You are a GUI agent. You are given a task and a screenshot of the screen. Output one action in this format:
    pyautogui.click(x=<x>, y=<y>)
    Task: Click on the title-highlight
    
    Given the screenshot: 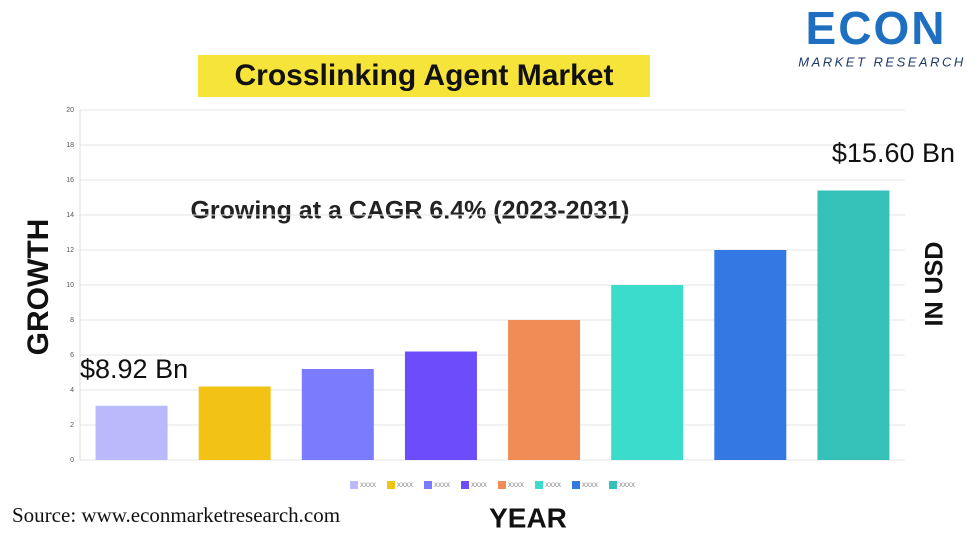 What is the action you would take?
    pyautogui.click(x=424, y=76)
    